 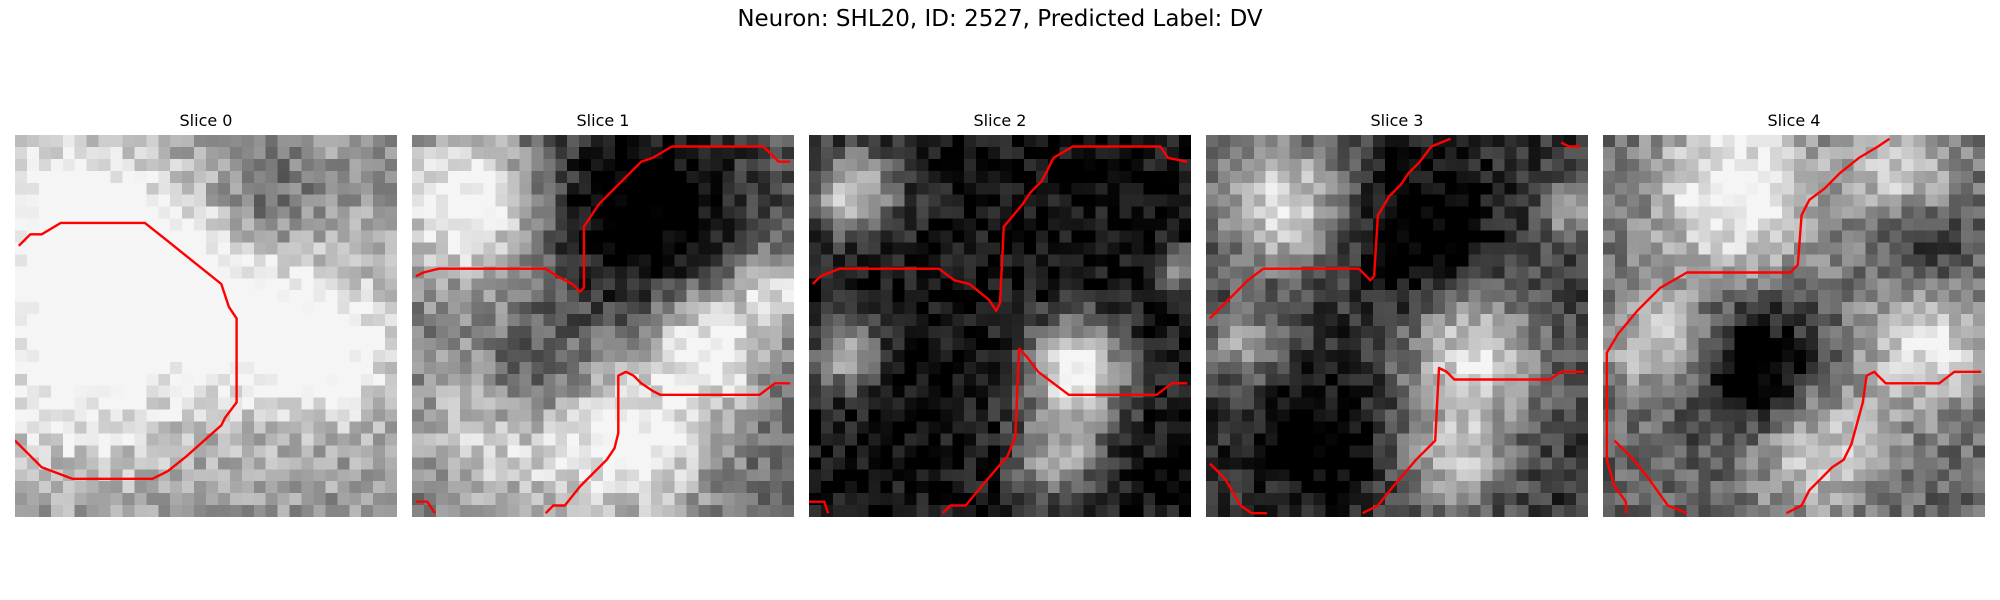 I want to click on slice-title: Slice 4, so click(x=1794, y=120).